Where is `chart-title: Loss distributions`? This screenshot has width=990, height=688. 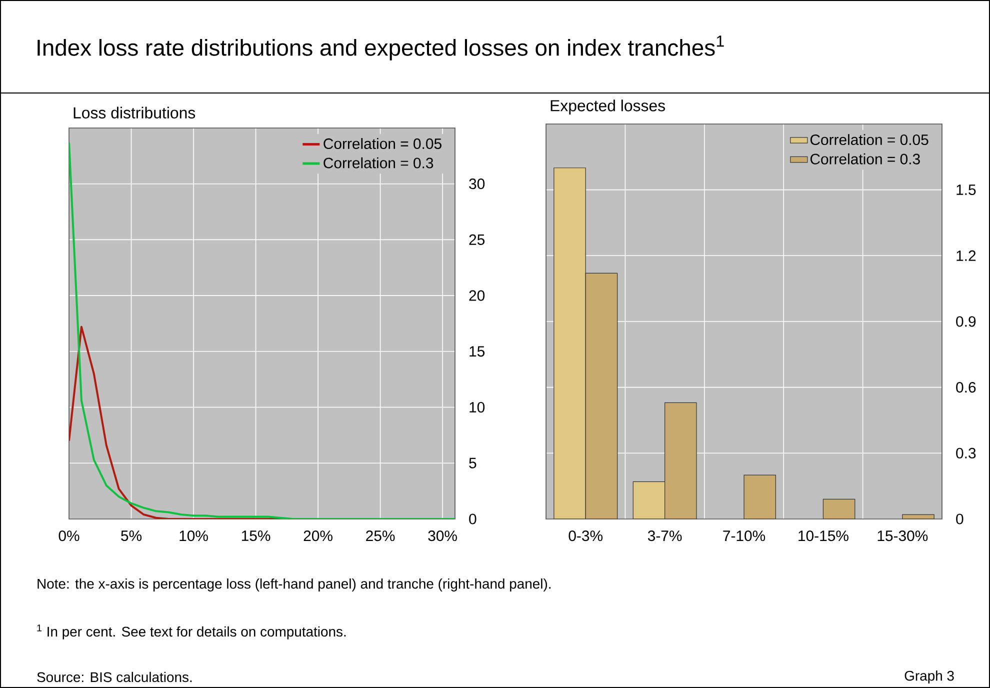 chart-title: Loss distributions is located at coordinates (135, 112).